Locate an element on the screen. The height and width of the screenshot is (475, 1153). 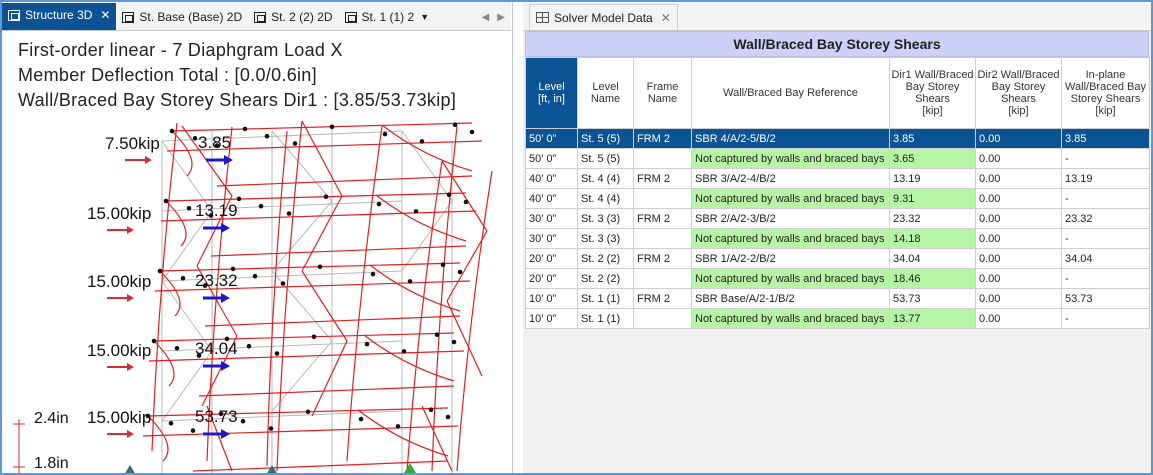
tab-st-base-2d: St. Base (Base) 2D is located at coordinates (182, 17).